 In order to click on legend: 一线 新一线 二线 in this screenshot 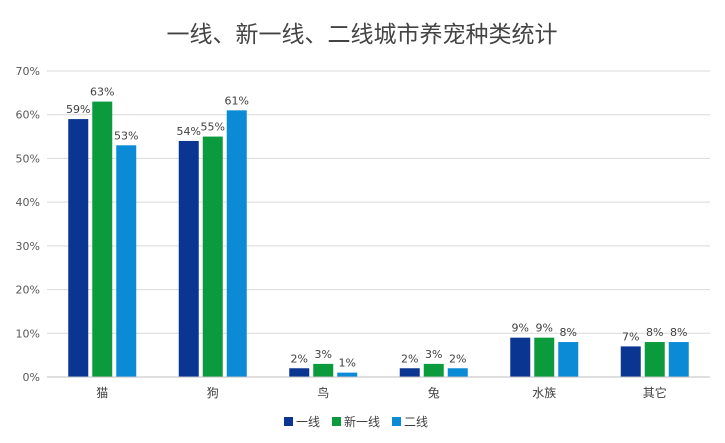, I will do `click(356, 421)`.